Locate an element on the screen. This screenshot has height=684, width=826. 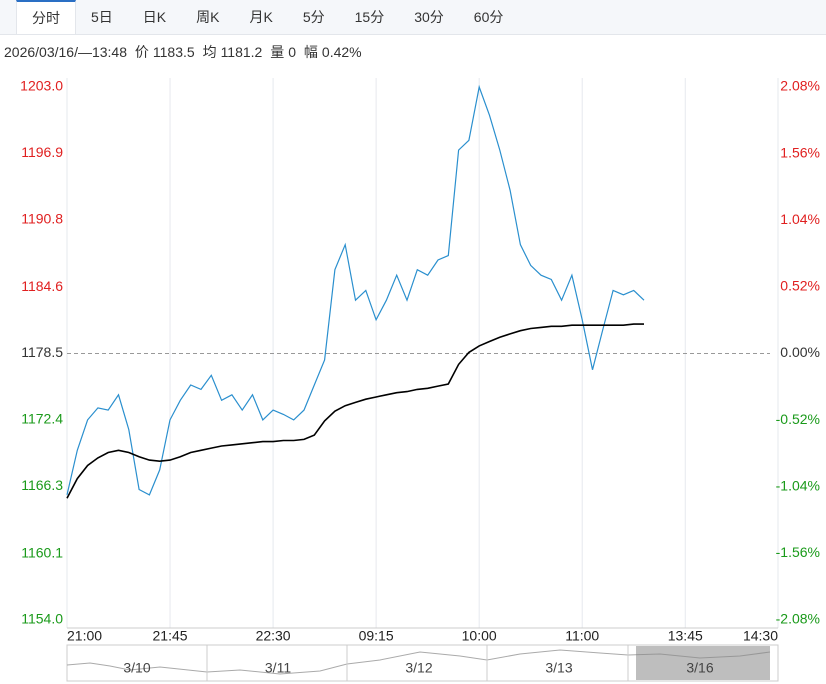
y2-tick-label: 1.04% is located at coordinates (800, 219).